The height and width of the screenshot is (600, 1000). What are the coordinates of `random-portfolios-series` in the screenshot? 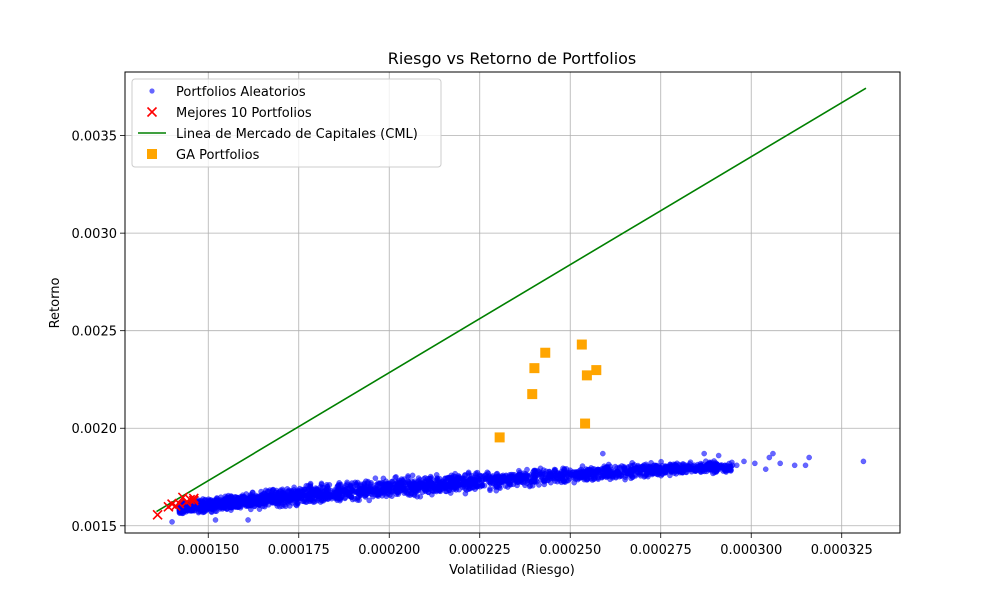 It's located at (518, 487).